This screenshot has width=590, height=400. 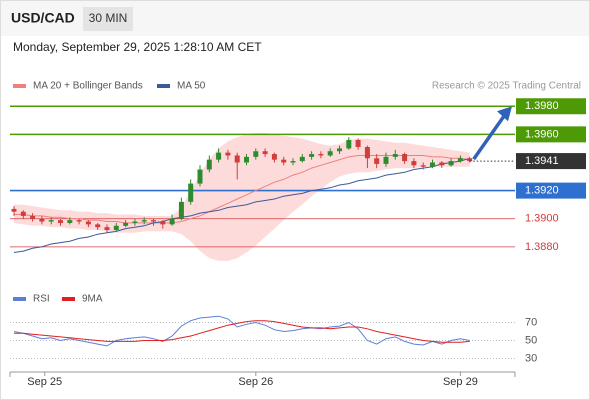 What do you see at coordinates (504, 114) in the screenshot?
I see `forecast-arrow-head` at bounding box center [504, 114].